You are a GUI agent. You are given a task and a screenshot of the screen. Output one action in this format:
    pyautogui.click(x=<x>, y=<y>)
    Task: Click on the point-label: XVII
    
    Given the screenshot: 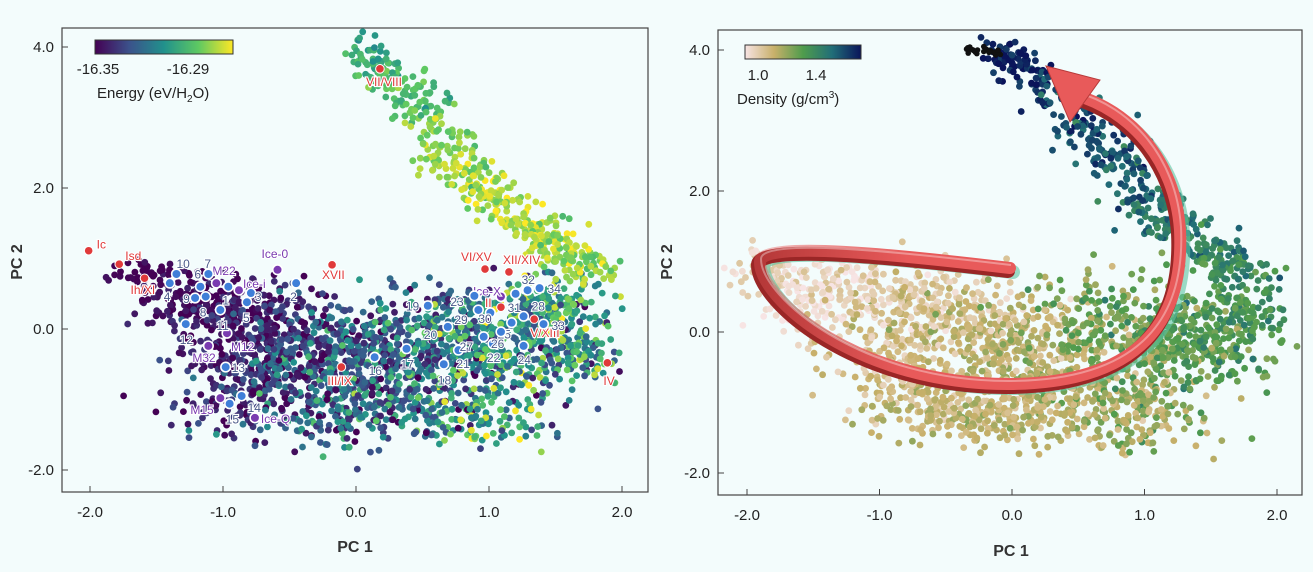 What is the action you would take?
    pyautogui.click(x=333, y=275)
    